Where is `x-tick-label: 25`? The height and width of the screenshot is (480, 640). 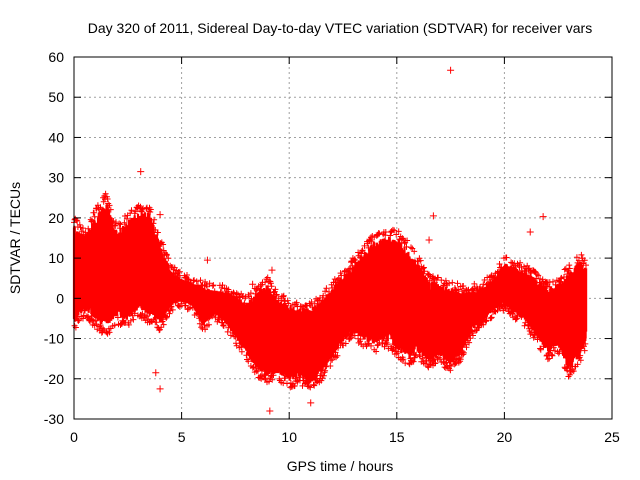 x-tick-label: 25 is located at coordinates (612, 437).